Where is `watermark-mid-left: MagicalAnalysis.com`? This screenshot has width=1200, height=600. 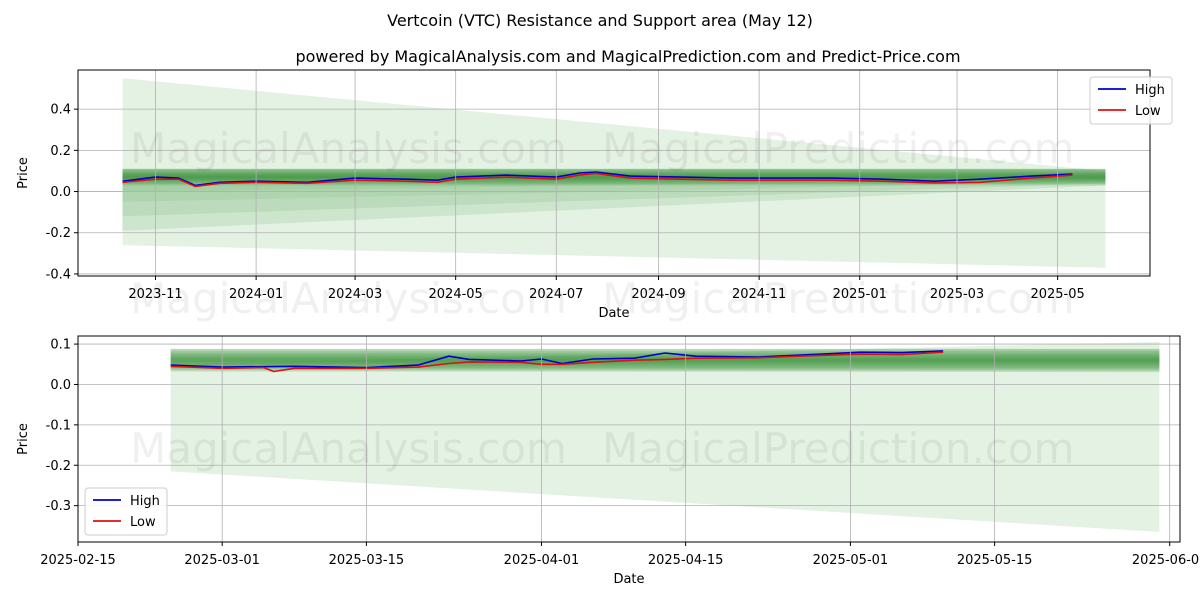
watermark-mid-left: MagicalAnalysis.com is located at coordinates (348, 298).